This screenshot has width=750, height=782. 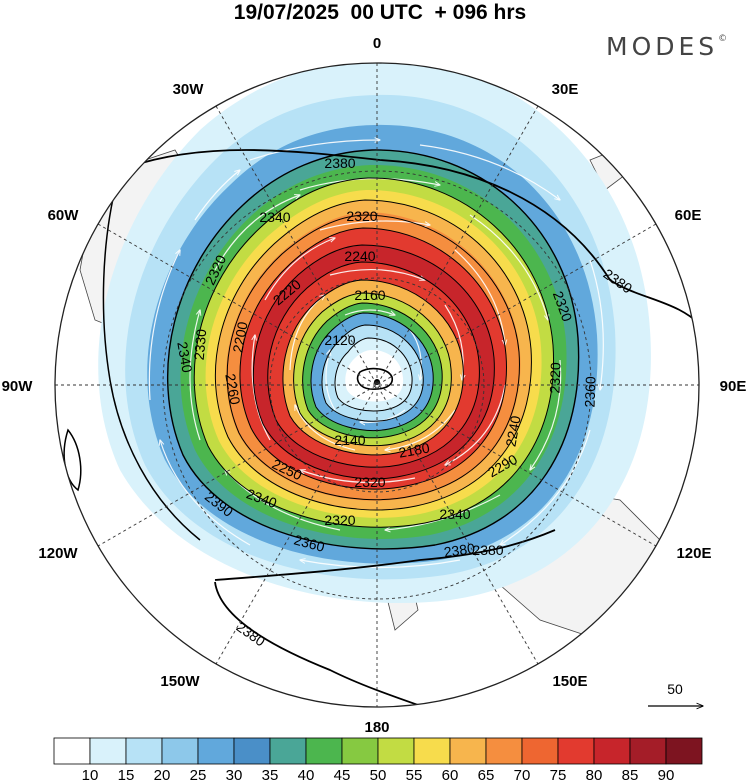 I want to click on contour-label: 2330, so click(x=200, y=344).